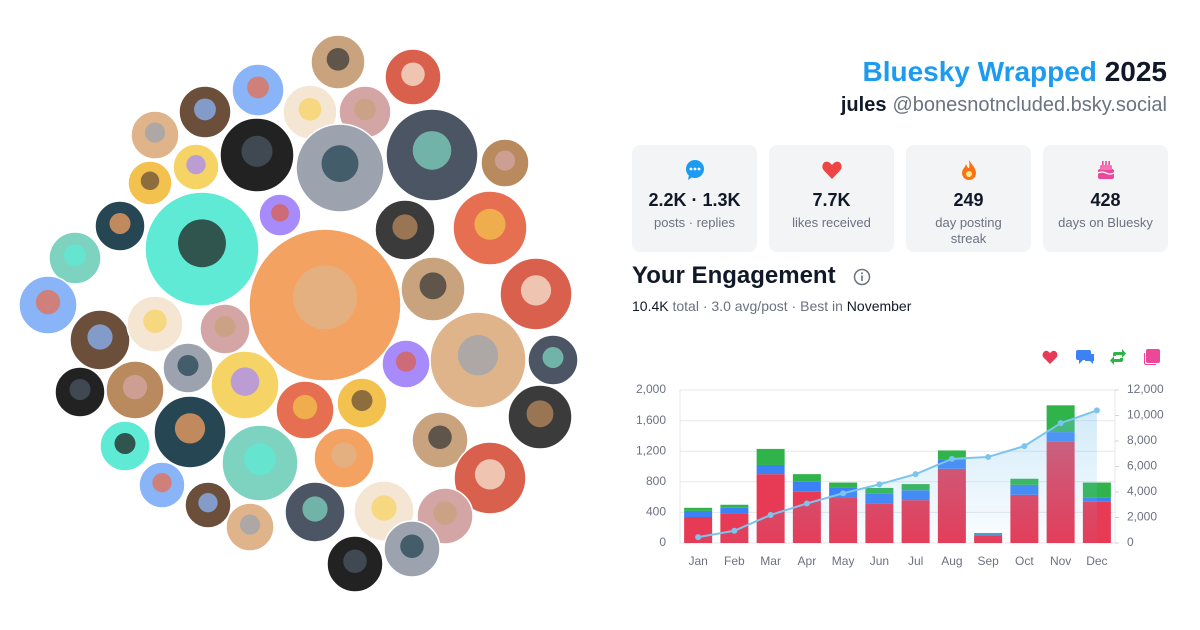 This screenshot has height=630, width=1200. I want to click on y2-tick-label: 12,000, so click(1145, 389).